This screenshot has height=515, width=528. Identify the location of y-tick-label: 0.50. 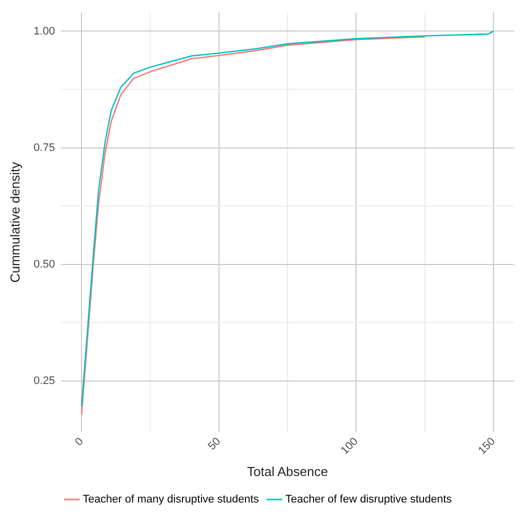
(45, 264).